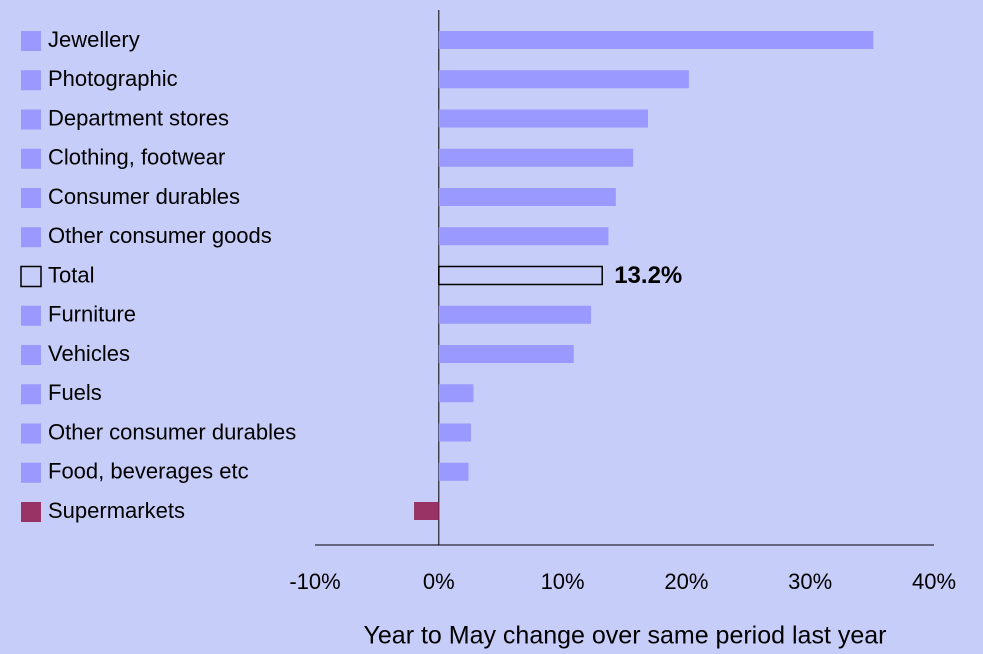 The width and height of the screenshot is (983, 654). Describe the element at coordinates (314, 581) in the screenshot. I see `x-tick-label: -10%` at that location.